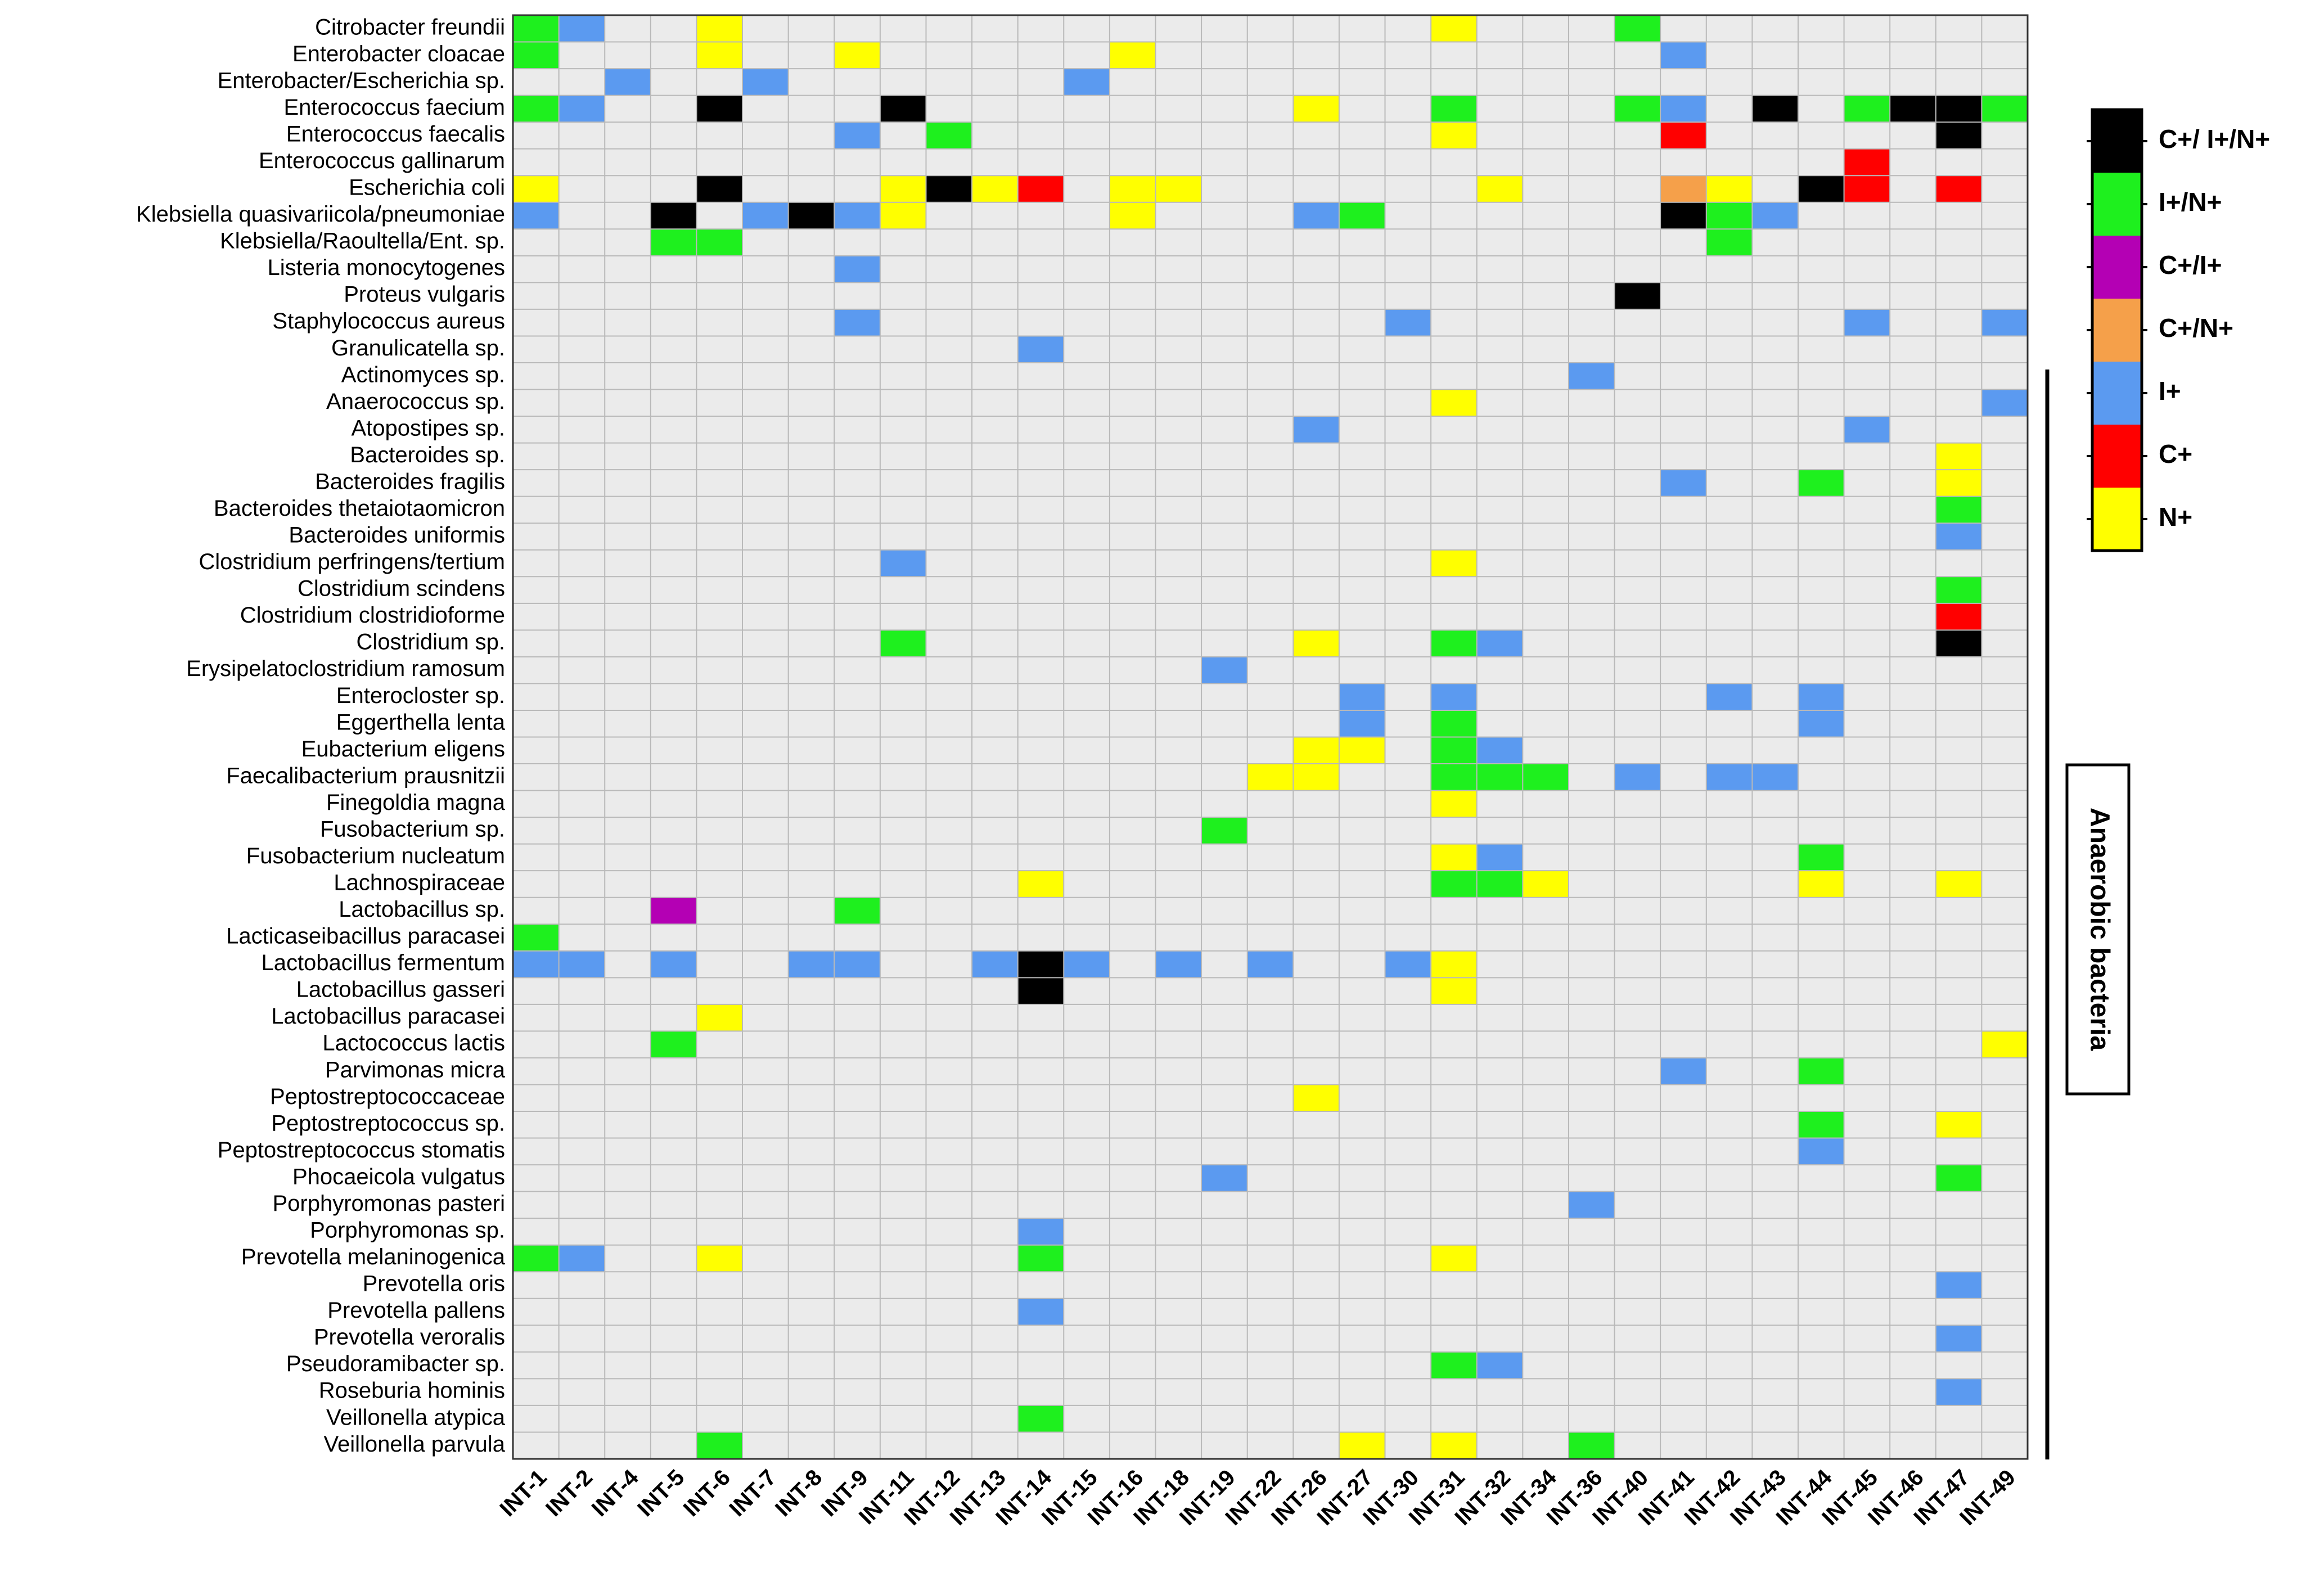 The width and height of the screenshot is (2324, 1586). What do you see at coordinates (416, 1310) in the screenshot?
I see `row-label-prevotella-pallens: Prevotella pallens` at bounding box center [416, 1310].